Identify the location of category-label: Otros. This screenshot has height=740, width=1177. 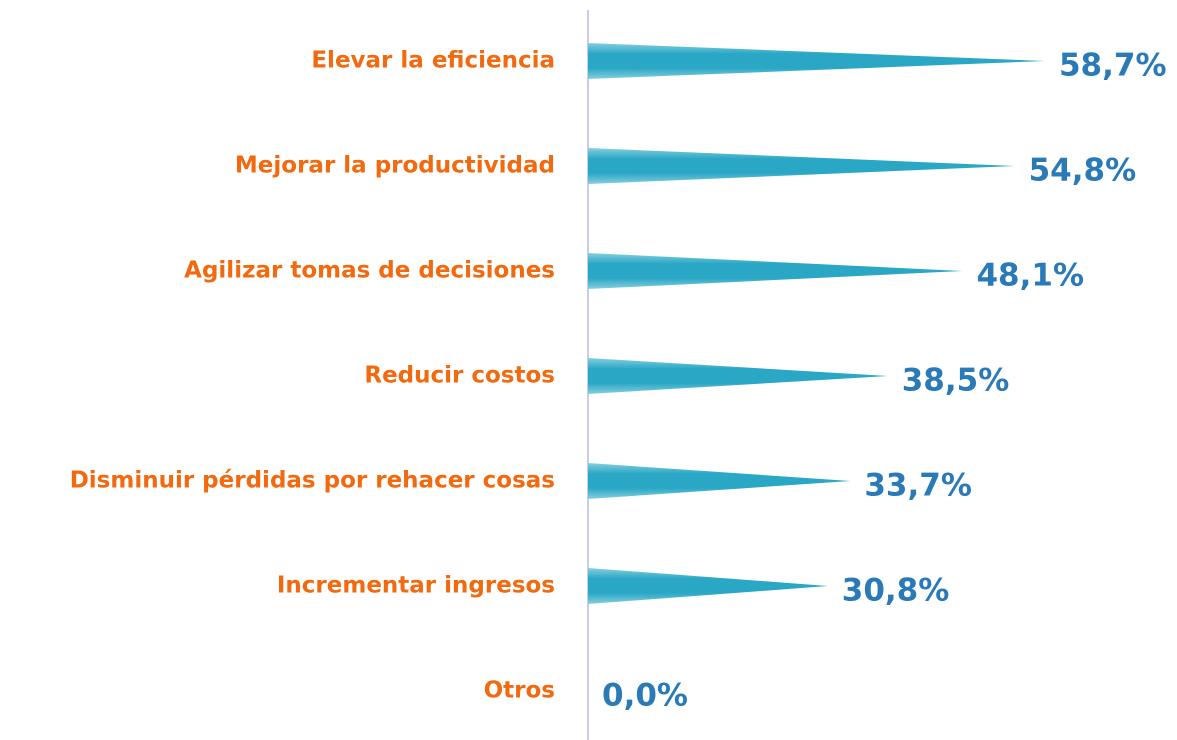
(519, 691).